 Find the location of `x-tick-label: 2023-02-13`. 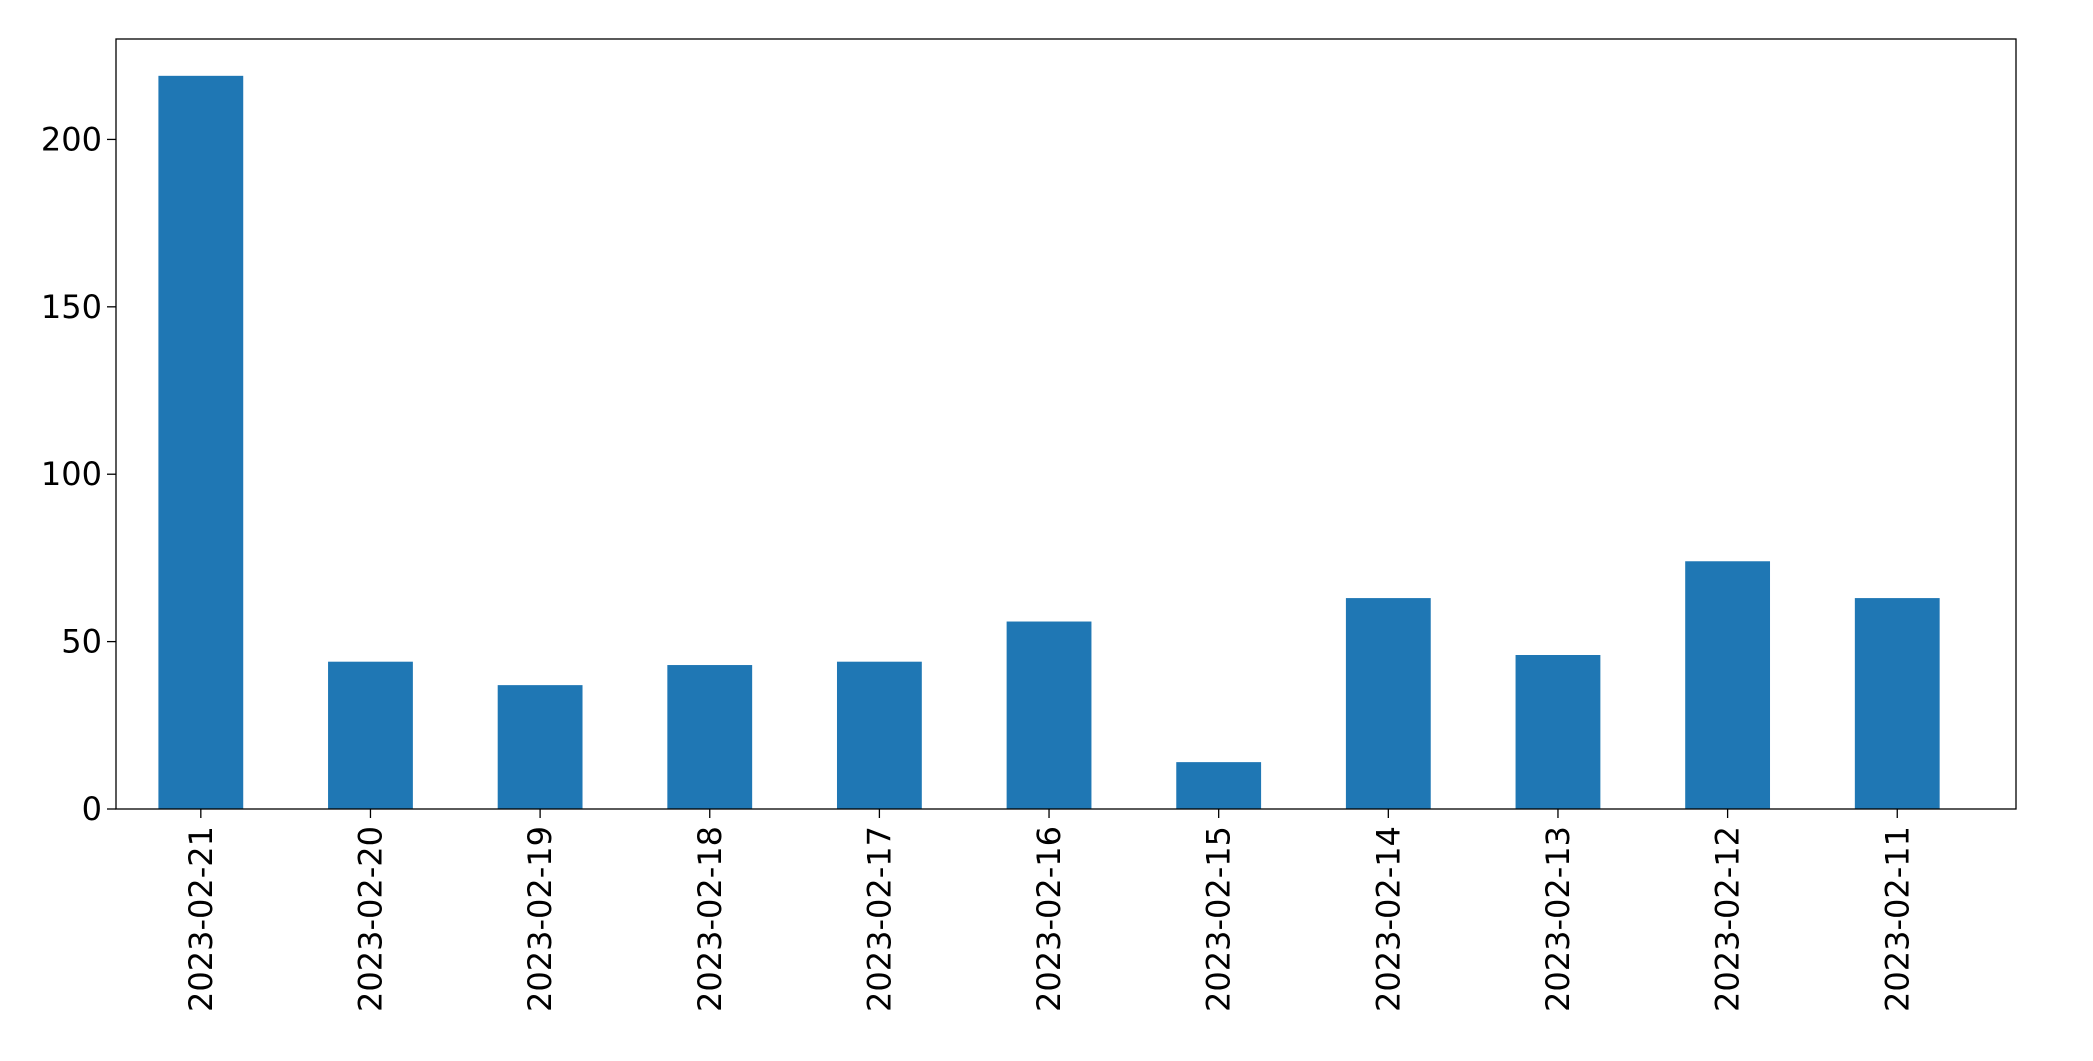

x-tick-label: 2023-02-13 is located at coordinates (1558, 919).